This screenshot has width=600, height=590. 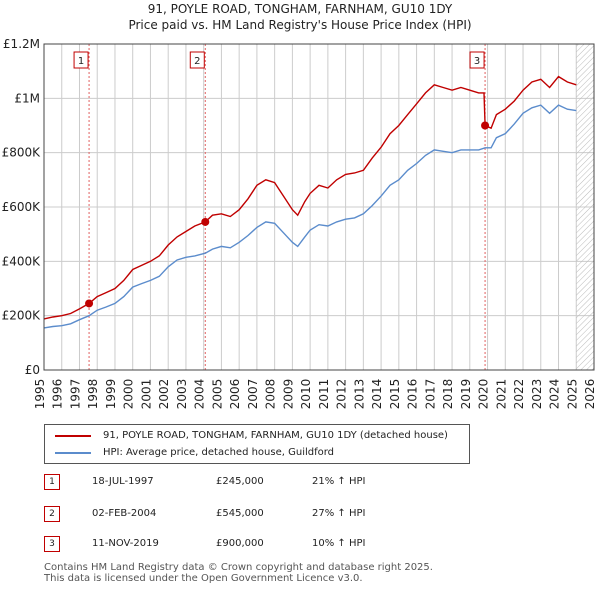 What do you see at coordinates (240, 481) in the screenshot?
I see `sale-price: £245,000` at bounding box center [240, 481].